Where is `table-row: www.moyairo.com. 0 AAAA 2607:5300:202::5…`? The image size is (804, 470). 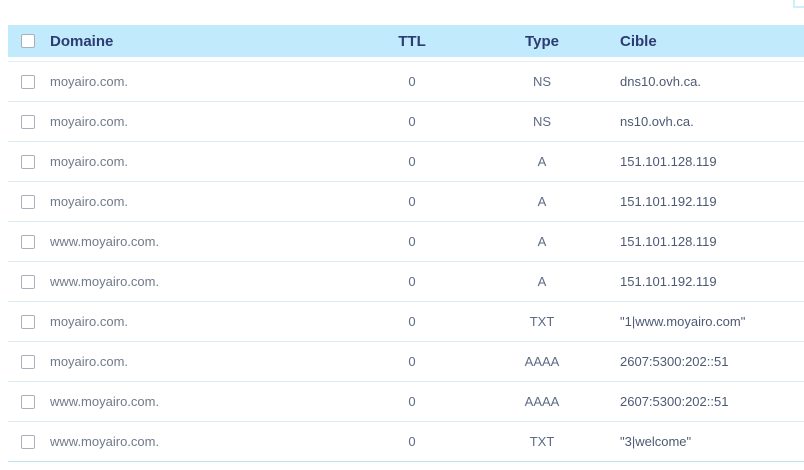
table-row: www.moyairo.com. 0 AAAA 2607:5300:202::5… is located at coordinates (406, 402).